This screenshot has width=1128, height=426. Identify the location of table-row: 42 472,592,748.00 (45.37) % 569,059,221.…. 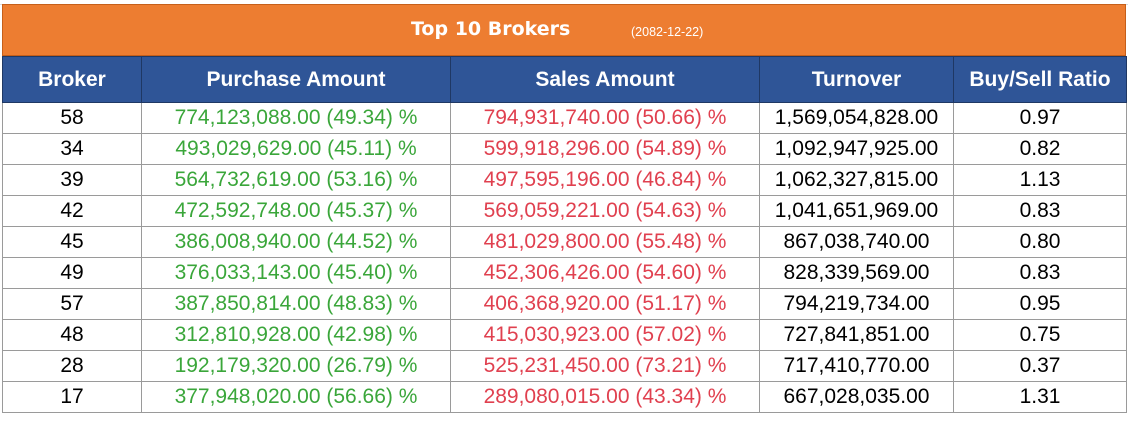
(564, 211).